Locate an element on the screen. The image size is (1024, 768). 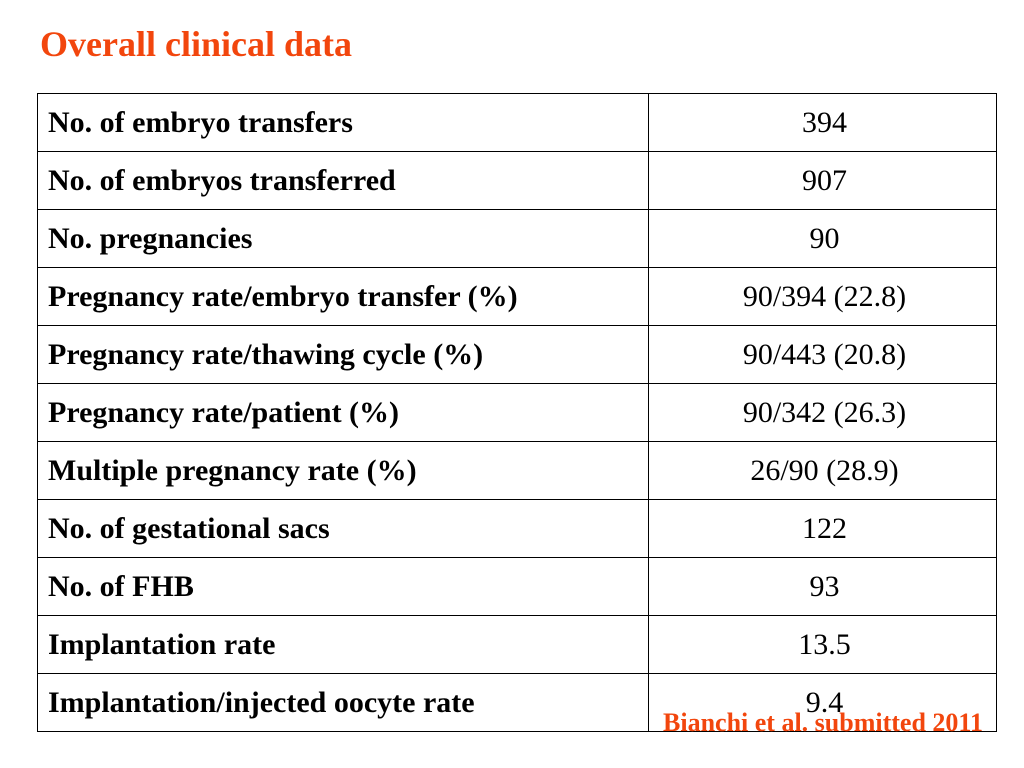
table-row: Implantation/injected oocyte rate 9.4 is located at coordinates (517, 702).